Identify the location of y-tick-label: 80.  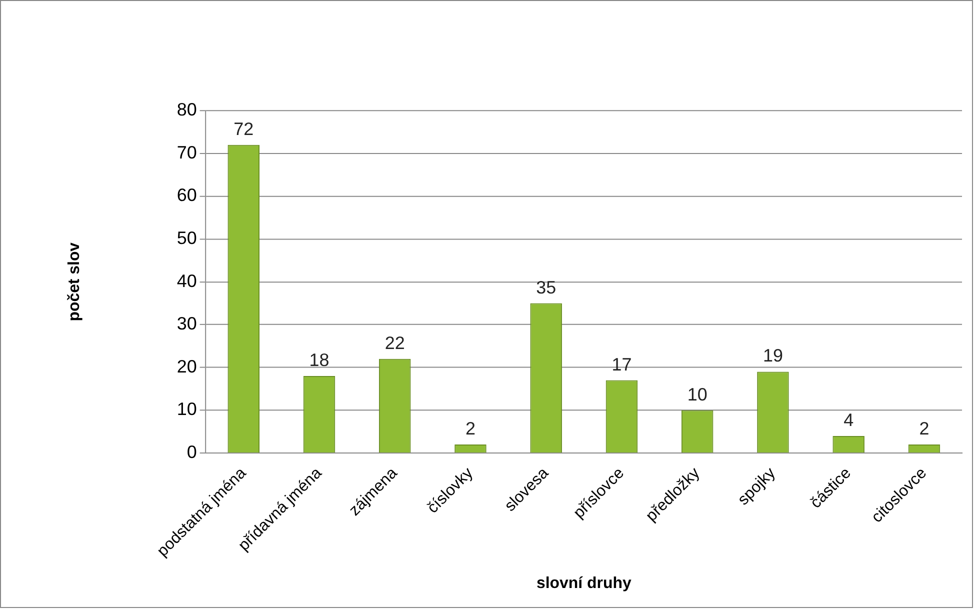
(186, 110).